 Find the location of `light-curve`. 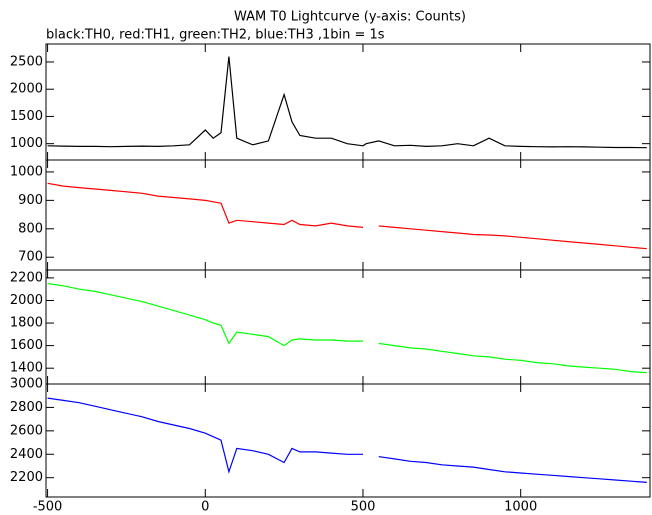

light-curve is located at coordinates (347, 216).